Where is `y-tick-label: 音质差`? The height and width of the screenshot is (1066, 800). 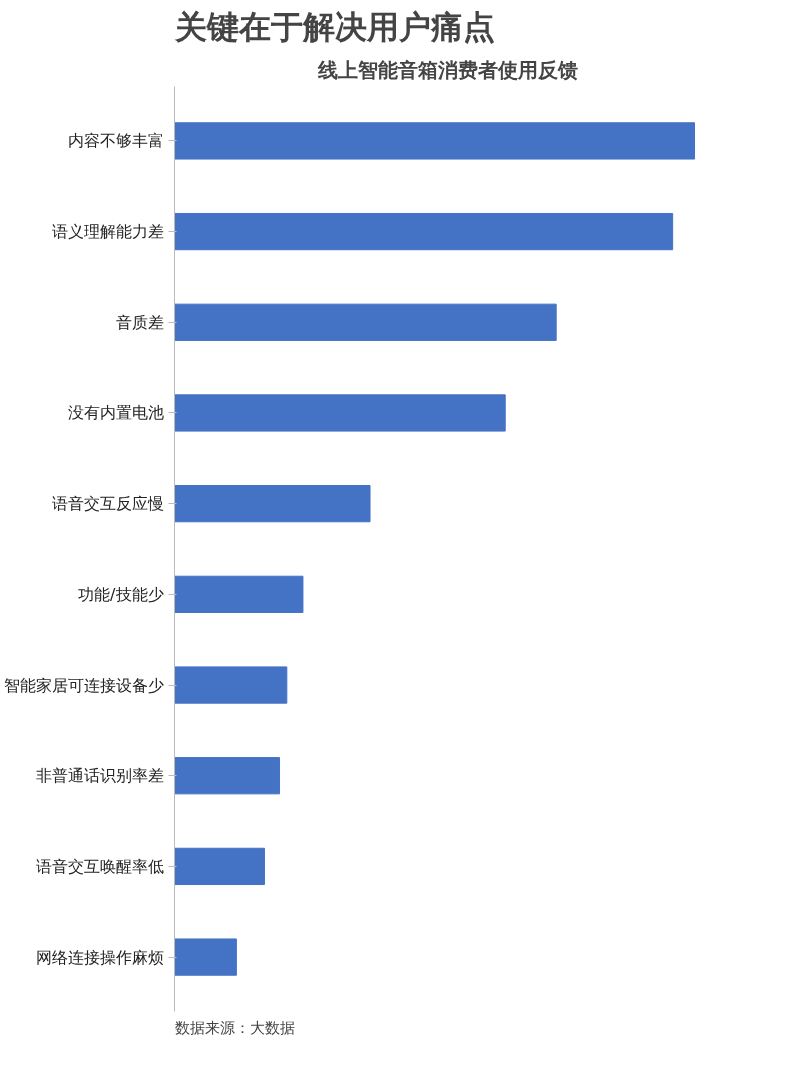 y-tick-label: 音质差 is located at coordinates (139, 322).